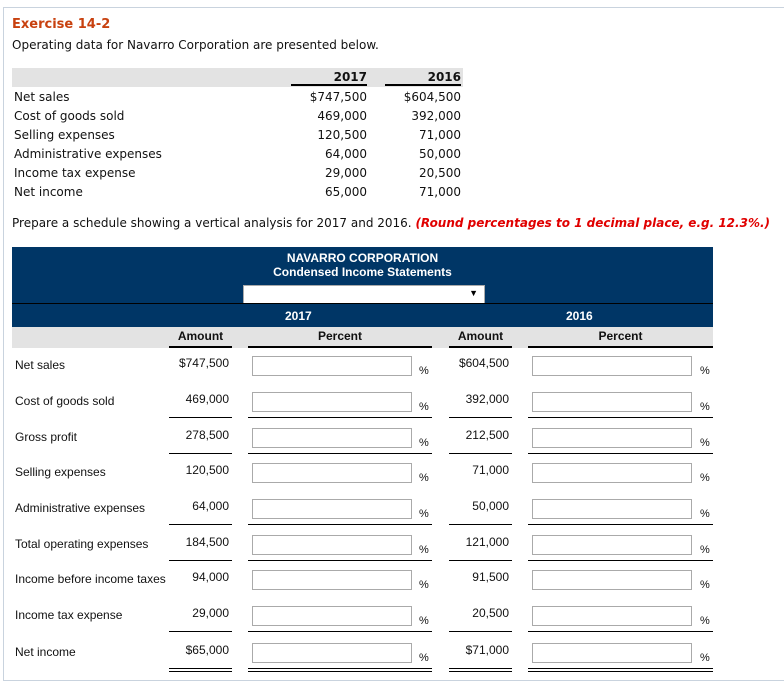 The height and width of the screenshot is (687, 784). Describe the element at coordinates (237, 153) in the screenshot. I see `data-row: Administrative expenses 64,000 50,000` at that location.